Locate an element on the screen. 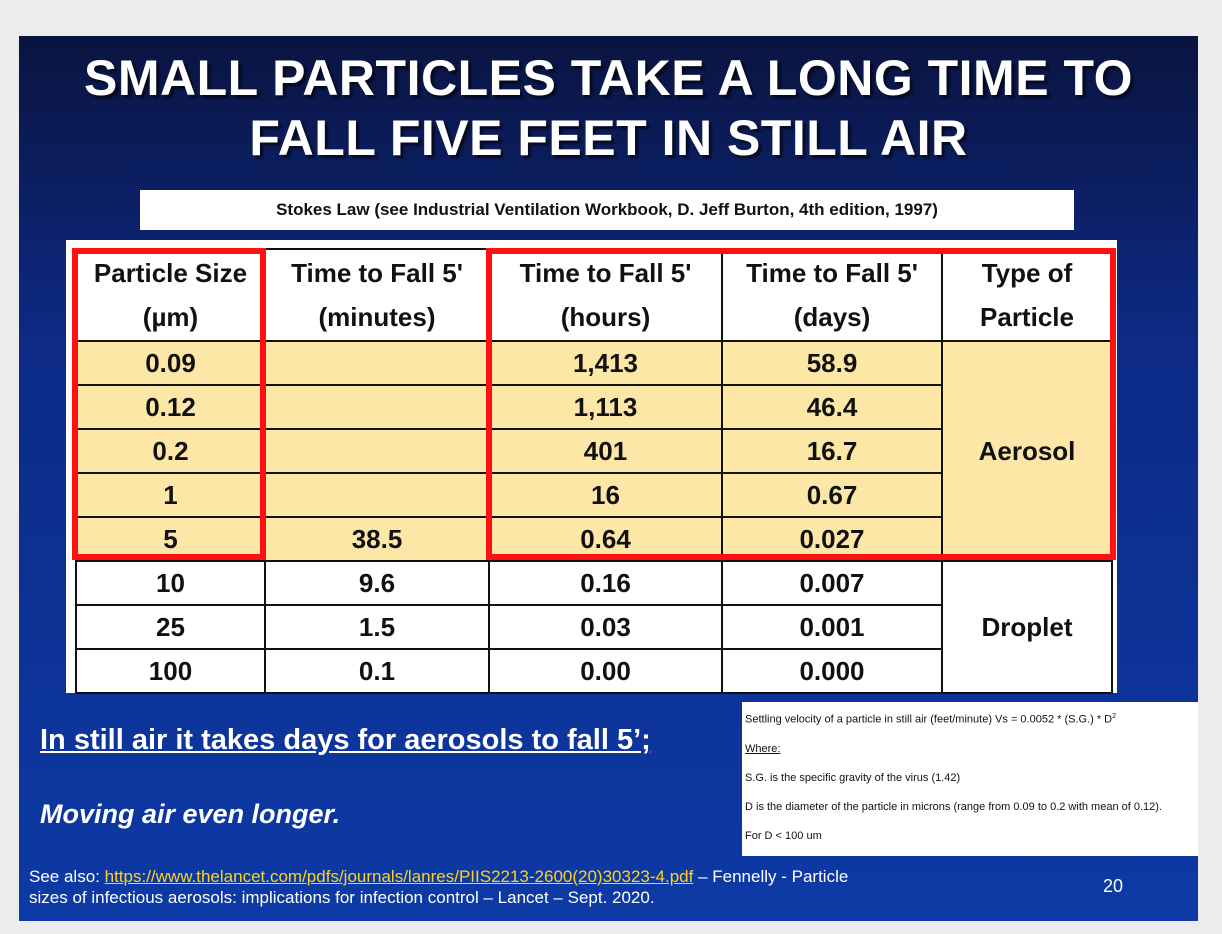  table-row: 25 1.5 0.03 0.001 is located at coordinates (593, 627).